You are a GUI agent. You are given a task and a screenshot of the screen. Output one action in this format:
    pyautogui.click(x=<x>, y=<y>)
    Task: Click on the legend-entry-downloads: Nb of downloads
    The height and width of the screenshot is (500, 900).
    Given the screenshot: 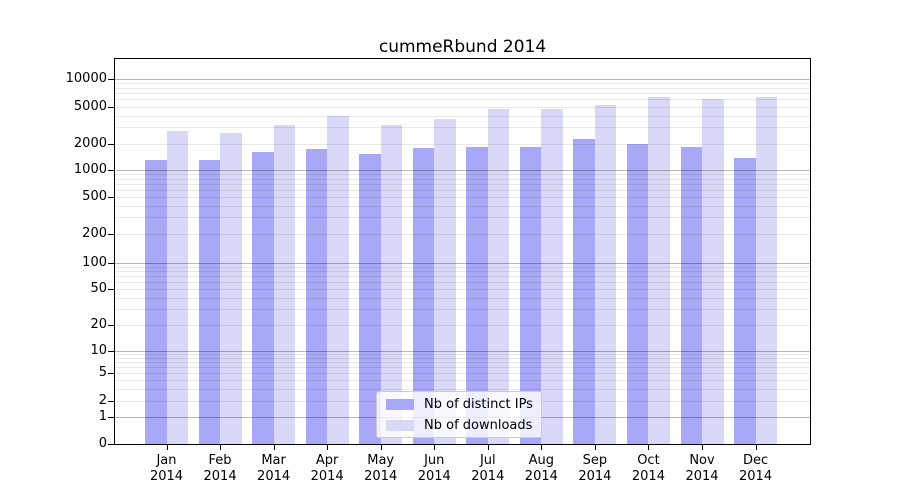 What is the action you would take?
    pyautogui.click(x=463, y=425)
    